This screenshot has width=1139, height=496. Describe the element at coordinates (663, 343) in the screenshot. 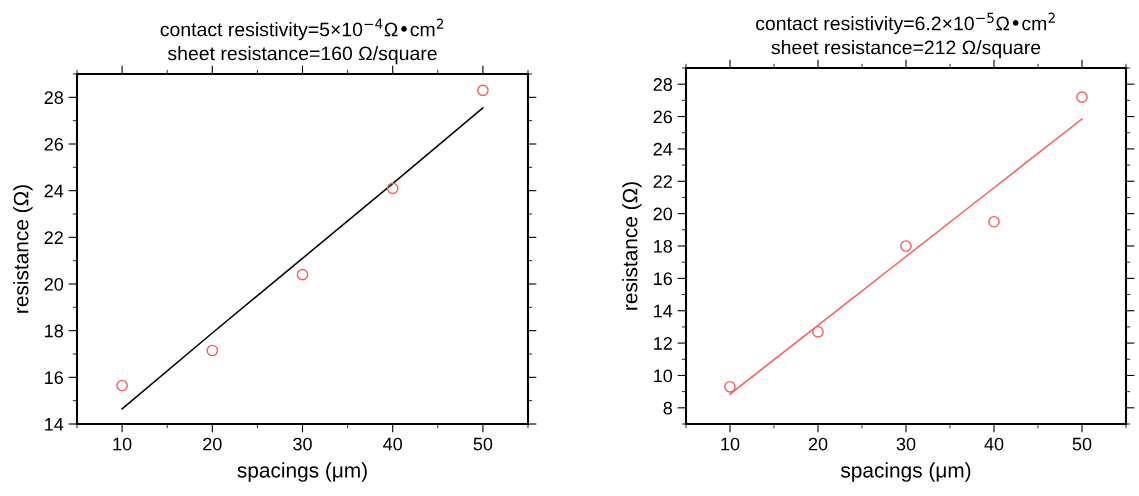

I see `y-tick-label: 12` at that location.